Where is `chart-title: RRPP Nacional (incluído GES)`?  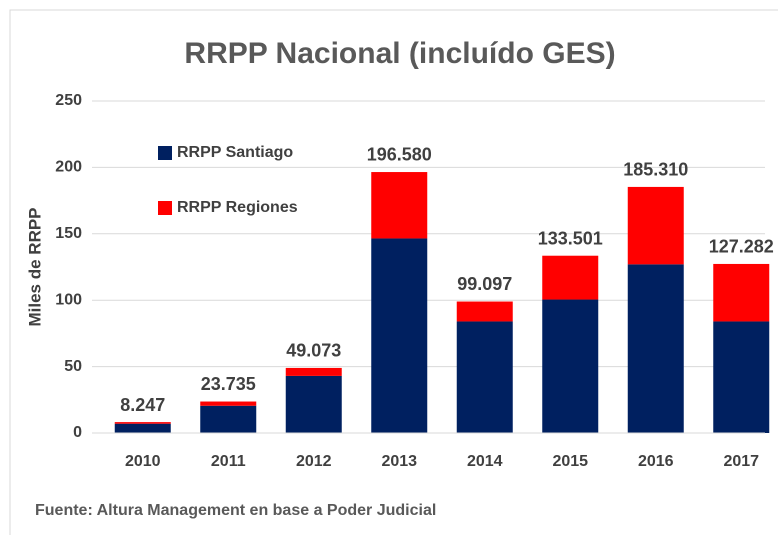 chart-title: RRPP Nacional (incluído GES) is located at coordinates (399, 53).